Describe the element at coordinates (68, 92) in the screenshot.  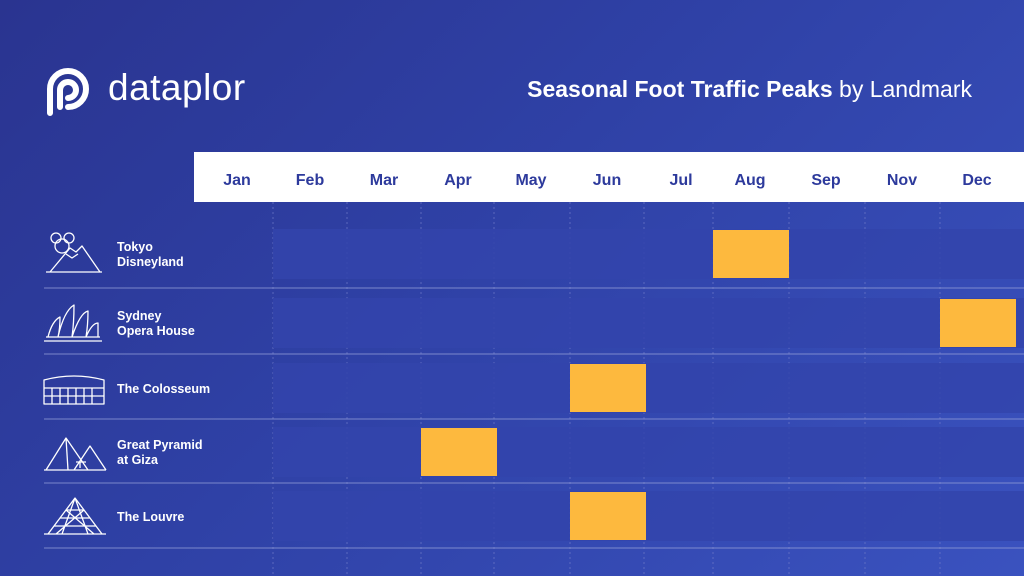
I see `dataplor-logo-icon` at that location.